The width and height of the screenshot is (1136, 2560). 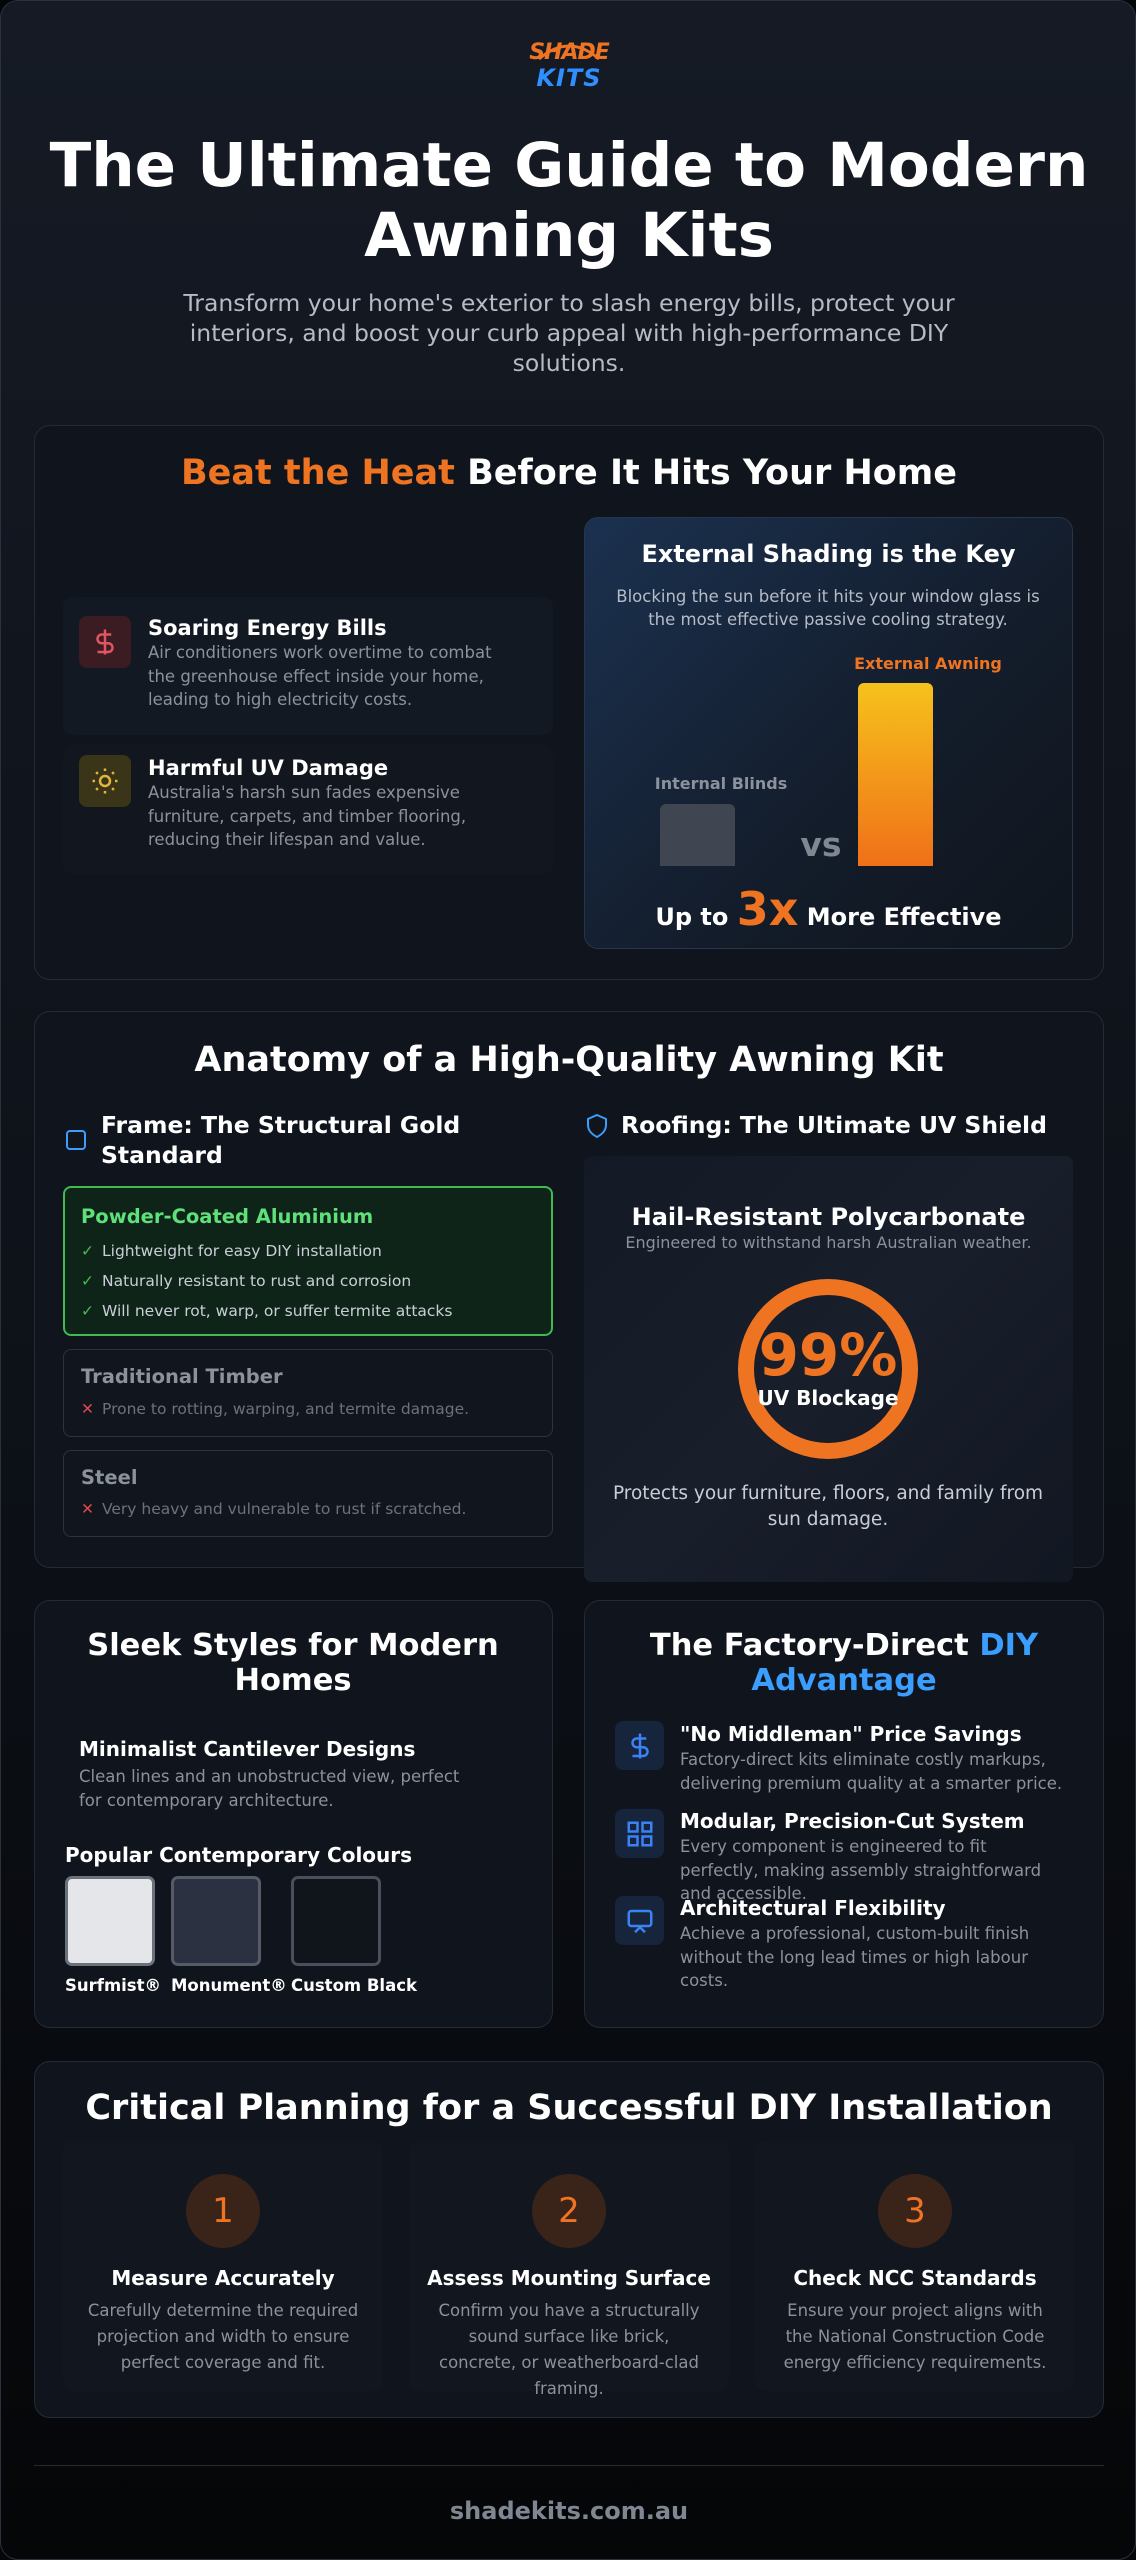 I want to click on grid-icon, so click(x=639, y=1833).